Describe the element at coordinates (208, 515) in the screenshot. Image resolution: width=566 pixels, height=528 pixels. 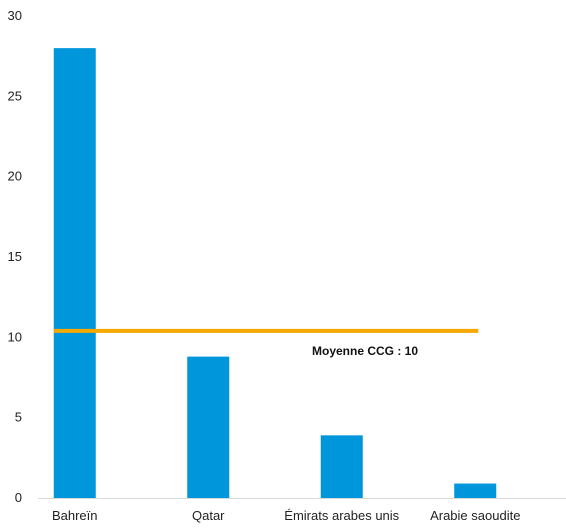
I see `x-tick-label: Qatar` at that location.